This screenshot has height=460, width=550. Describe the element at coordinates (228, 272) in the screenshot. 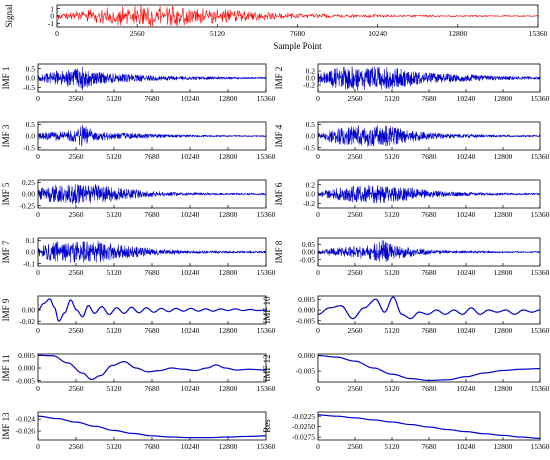

I see `imf7-xtick-label: 12800` at that location.